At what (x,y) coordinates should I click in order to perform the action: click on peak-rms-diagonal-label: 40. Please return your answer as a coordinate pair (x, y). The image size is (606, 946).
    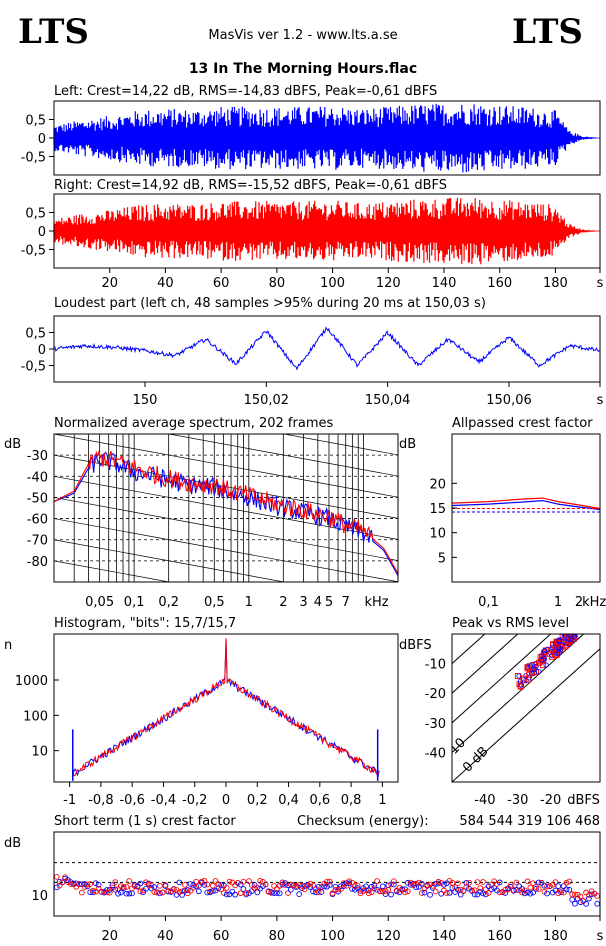
    Looking at the image, I should click on (403, 706).